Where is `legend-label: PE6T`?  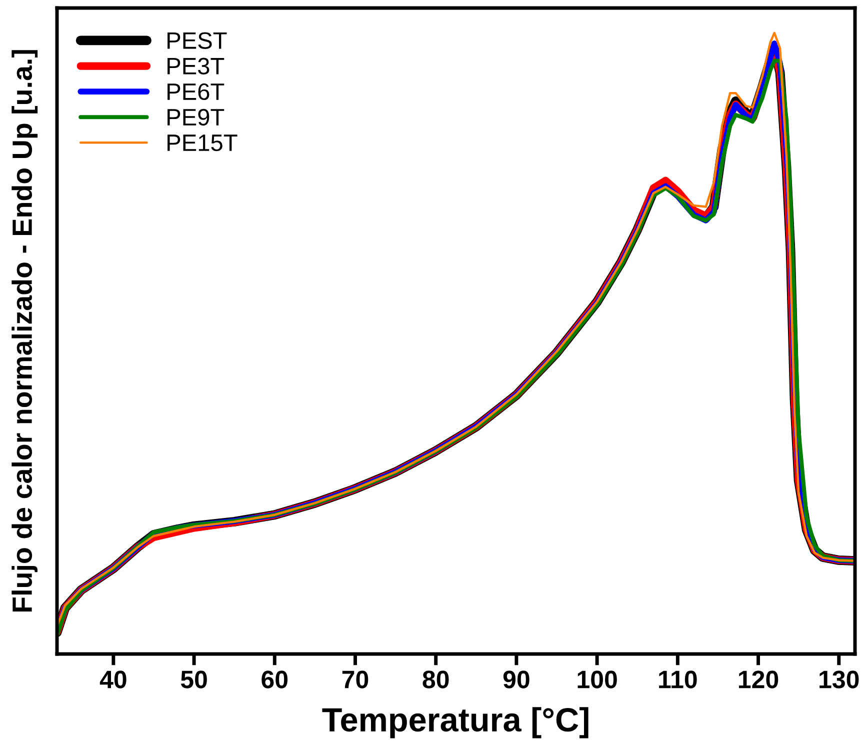
legend-label: PE6T is located at coordinates (196, 91).